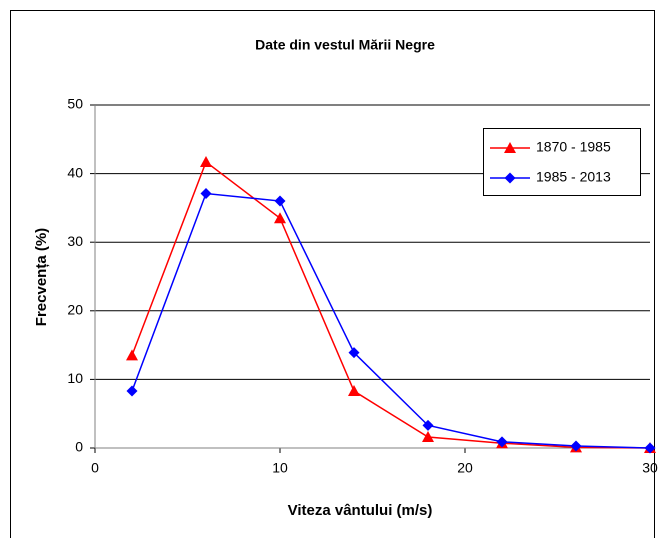  What do you see at coordinates (465, 468) in the screenshot?
I see `x-tick-label: 20` at bounding box center [465, 468].